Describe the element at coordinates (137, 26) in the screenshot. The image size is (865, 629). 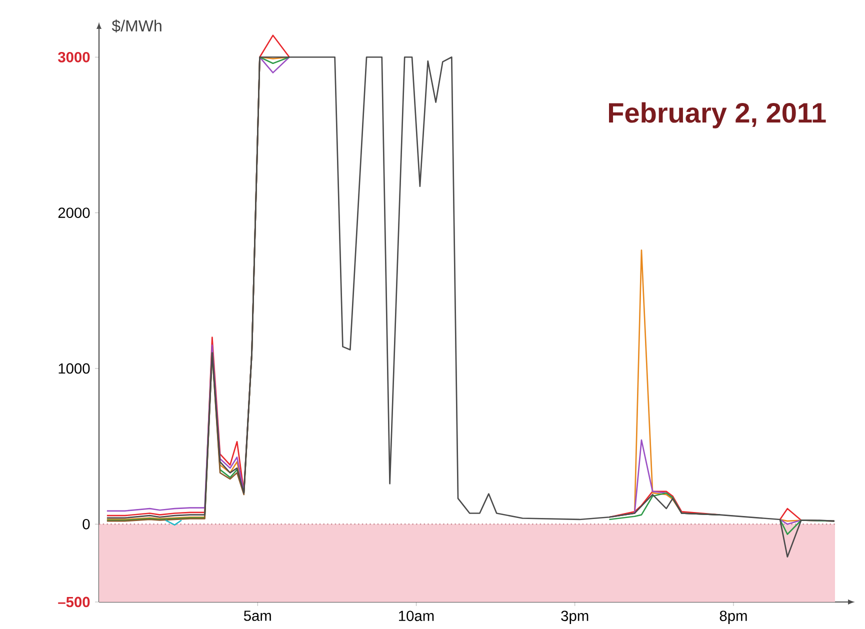
I see `y-axis-title: $/MWh` at that location.